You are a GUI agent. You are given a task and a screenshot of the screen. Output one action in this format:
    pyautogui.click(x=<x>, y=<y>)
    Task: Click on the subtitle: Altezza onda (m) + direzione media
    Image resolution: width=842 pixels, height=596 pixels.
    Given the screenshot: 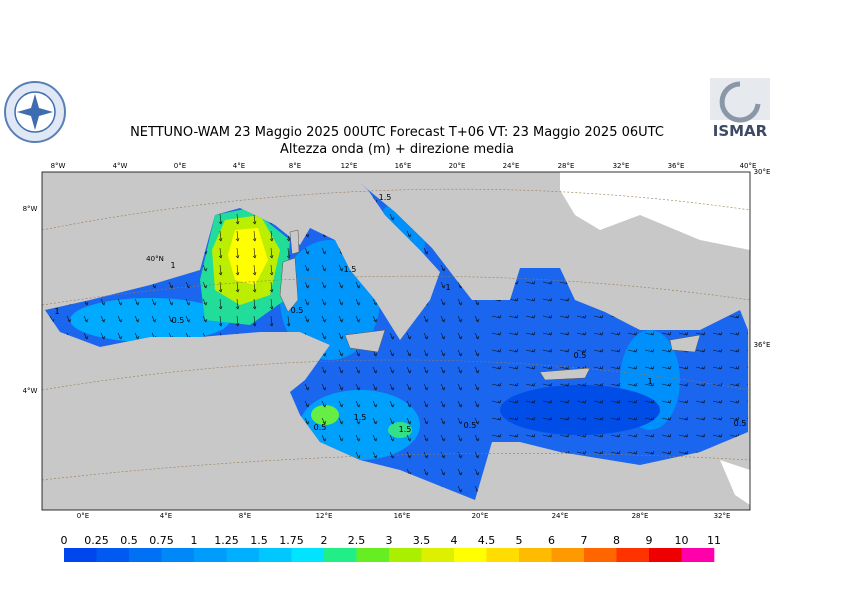 What is the action you would take?
    pyautogui.click(x=397, y=149)
    